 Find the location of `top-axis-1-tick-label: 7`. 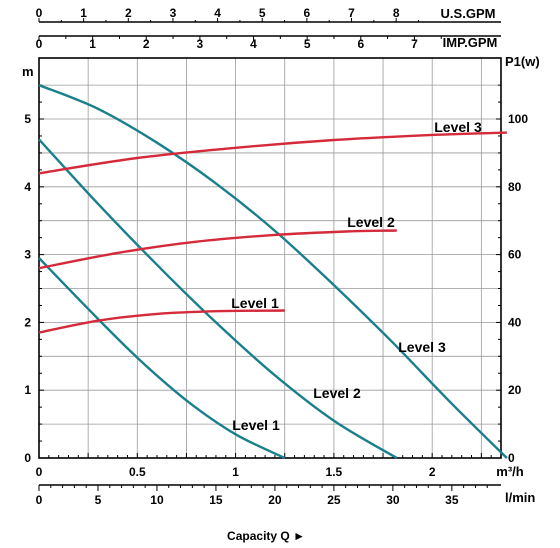

top-axis-1-tick-label: 7 is located at coordinates (351, 13).